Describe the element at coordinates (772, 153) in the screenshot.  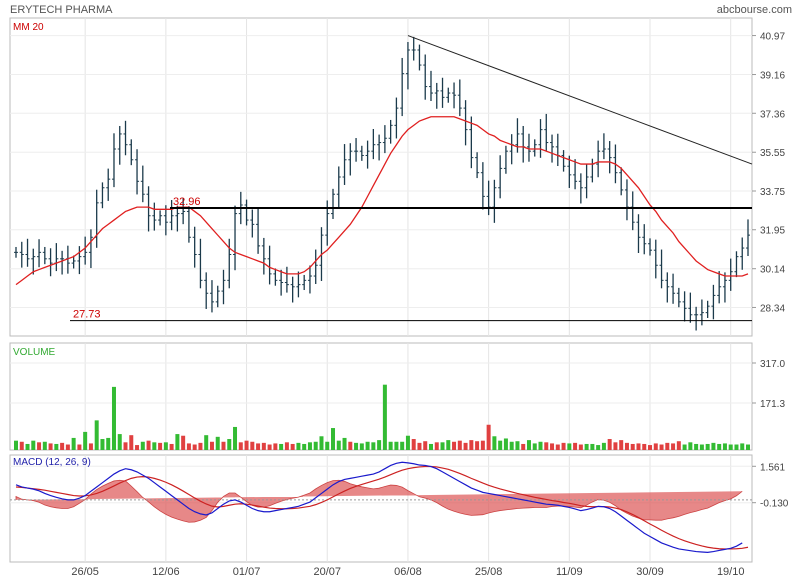
I see `y-tick-label: 35.55` at that location.